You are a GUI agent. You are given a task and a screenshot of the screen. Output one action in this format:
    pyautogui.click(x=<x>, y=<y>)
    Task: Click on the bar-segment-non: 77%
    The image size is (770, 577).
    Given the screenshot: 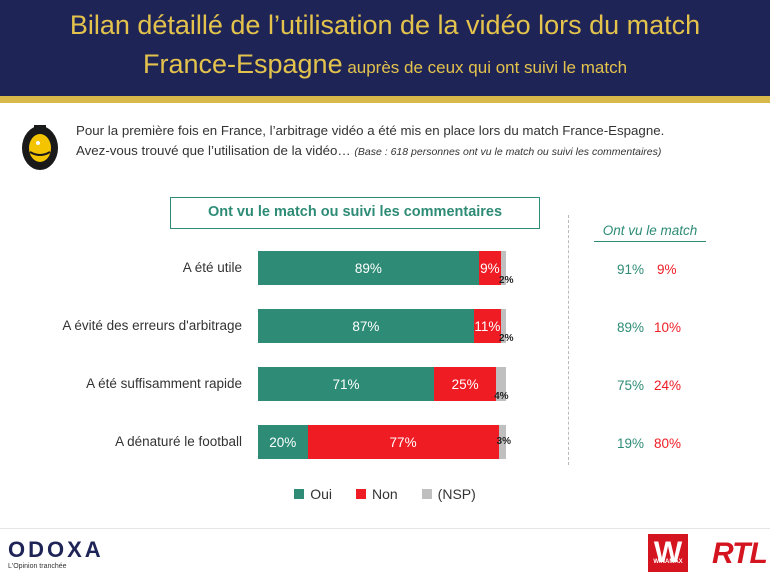 What is the action you would take?
    pyautogui.click(x=403, y=442)
    